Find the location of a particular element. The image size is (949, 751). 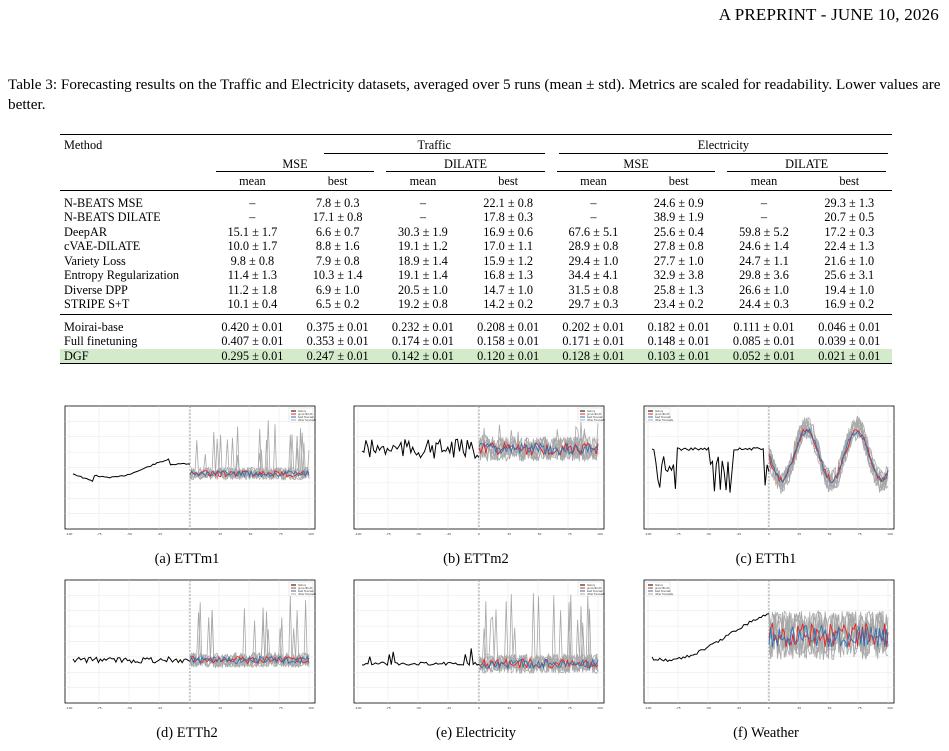

metric-header: MSE is located at coordinates (636, 163).